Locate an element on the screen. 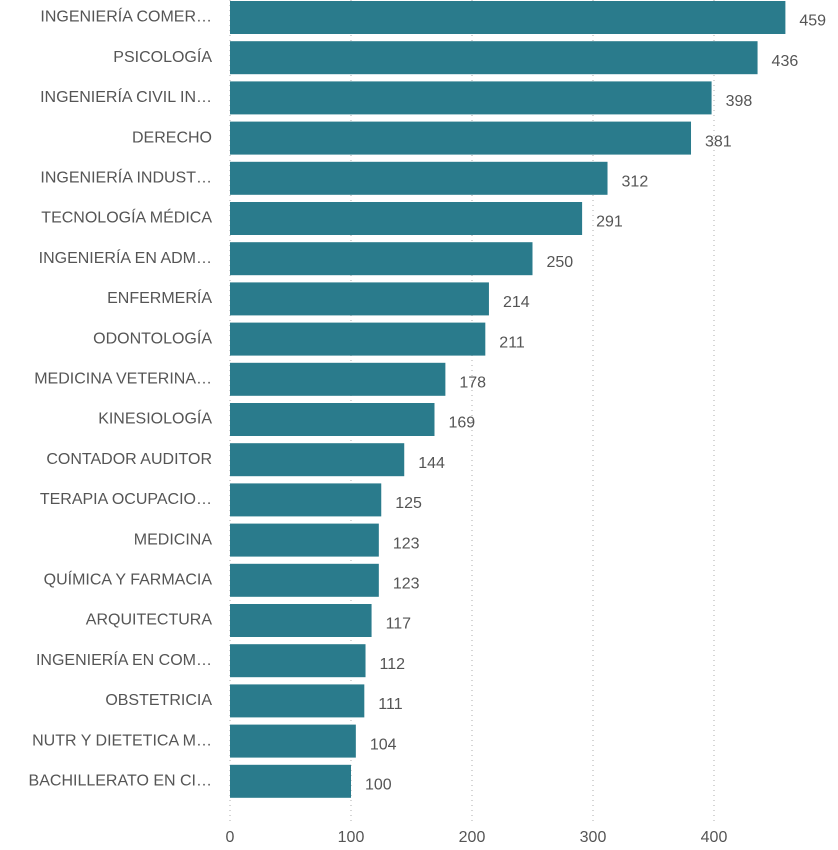  value-label: 112 is located at coordinates (393, 664).